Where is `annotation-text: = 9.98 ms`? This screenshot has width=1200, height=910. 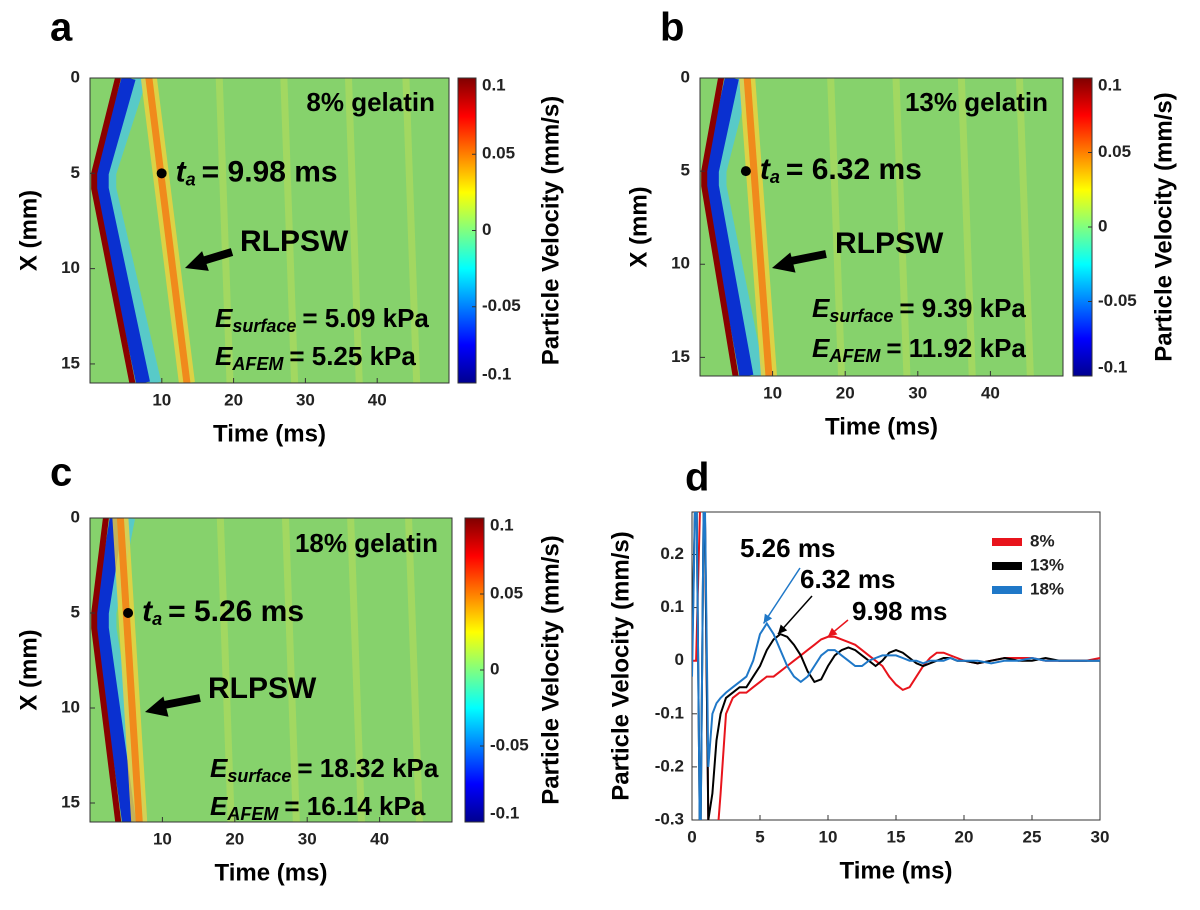 annotation-text: = 9.98 ms is located at coordinates (270, 171).